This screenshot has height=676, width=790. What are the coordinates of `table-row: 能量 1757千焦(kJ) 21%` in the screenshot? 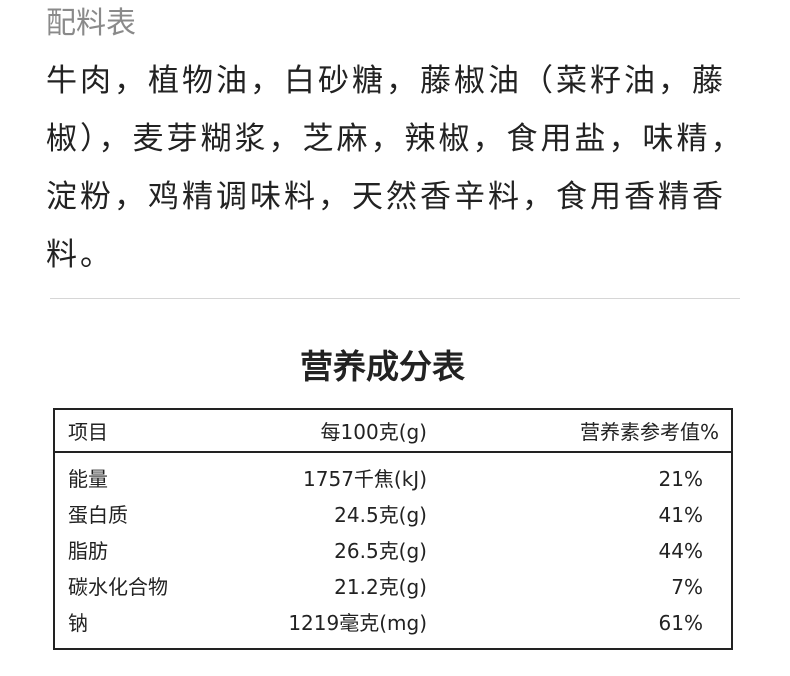 It's located at (393, 485).